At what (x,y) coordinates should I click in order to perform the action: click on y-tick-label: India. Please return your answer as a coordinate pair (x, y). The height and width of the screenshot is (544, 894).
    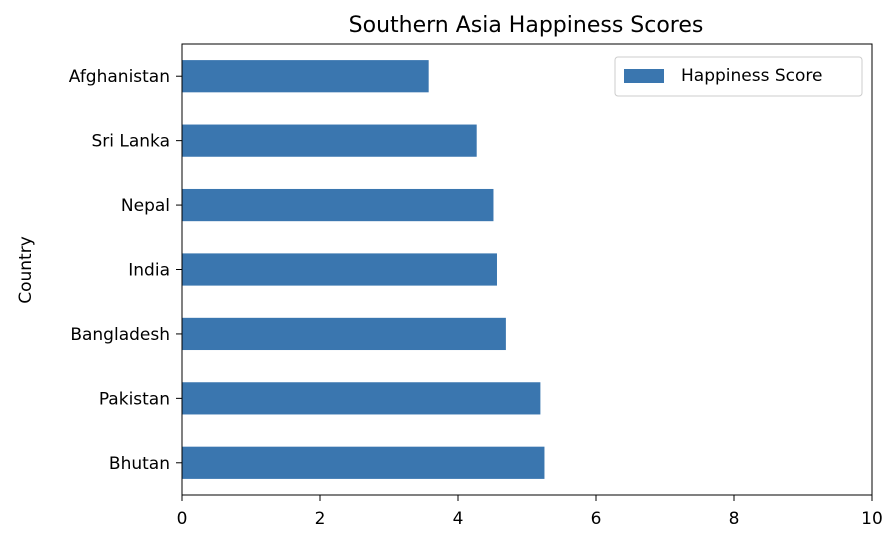
    Looking at the image, I should click on (149, 271).